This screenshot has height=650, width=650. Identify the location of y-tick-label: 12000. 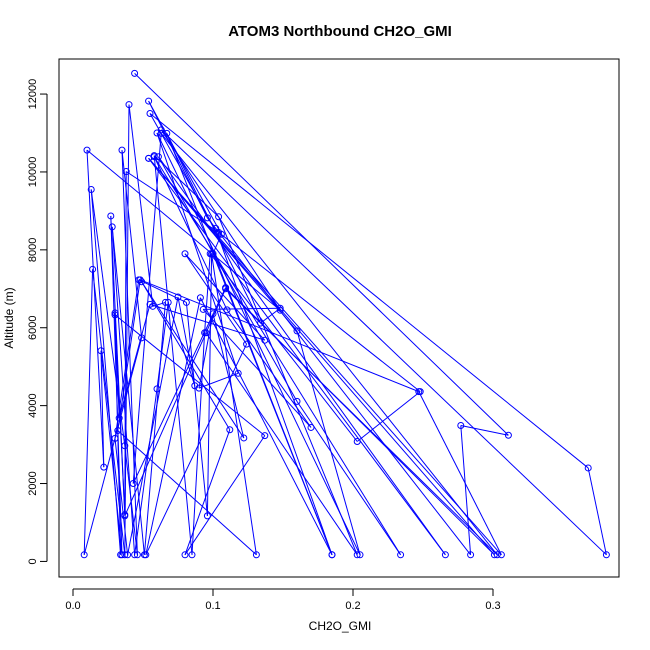
(33, 94).